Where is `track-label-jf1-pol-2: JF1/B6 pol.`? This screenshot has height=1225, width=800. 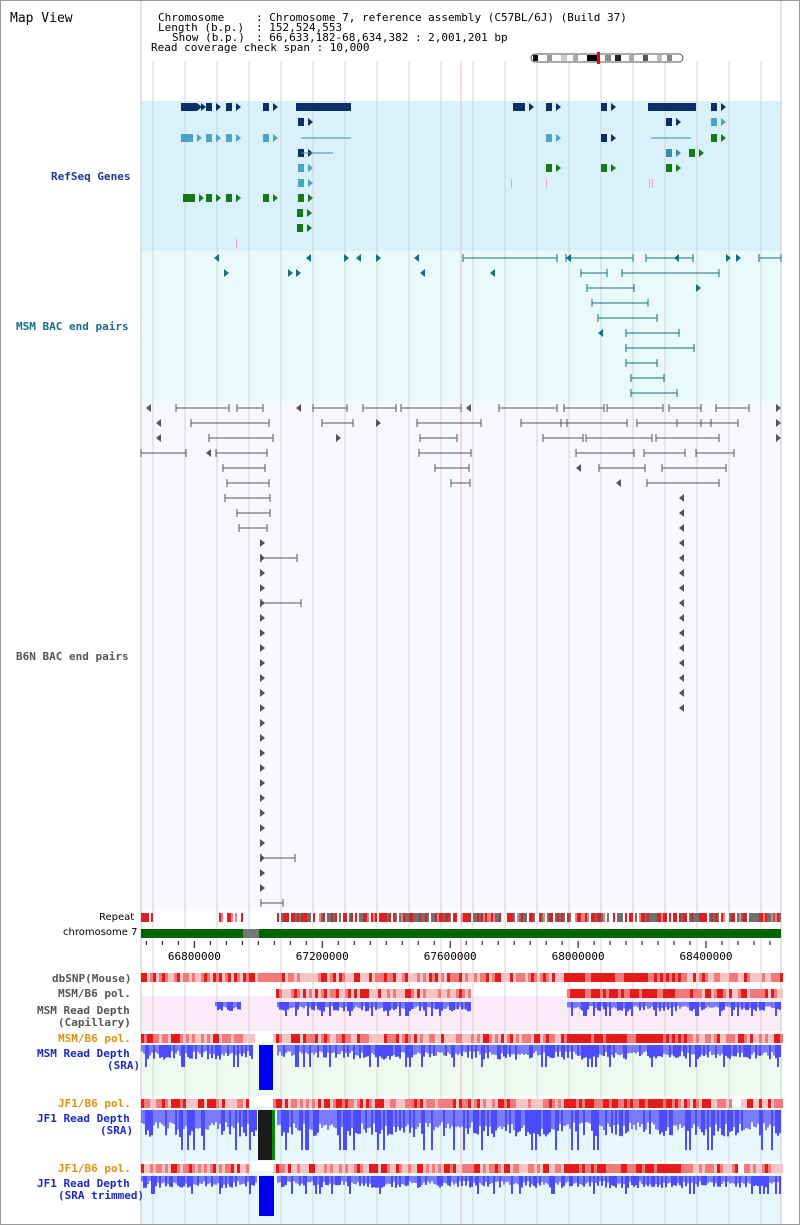 track-label-jf1-pol-2: JF1/B6 pol. is located at coordinates (94, 1168).